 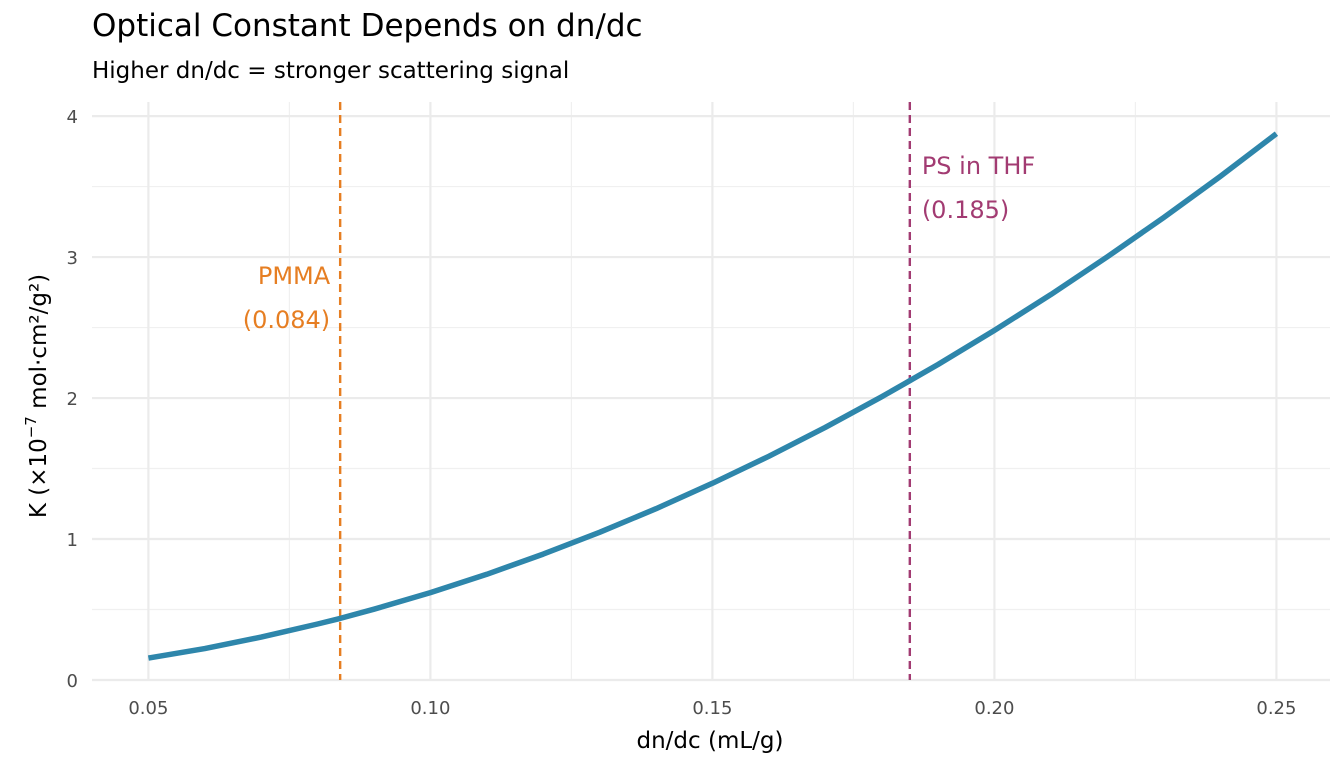 I want to click on y-axis-title-exponent: −7, so click(x=31, y=427).